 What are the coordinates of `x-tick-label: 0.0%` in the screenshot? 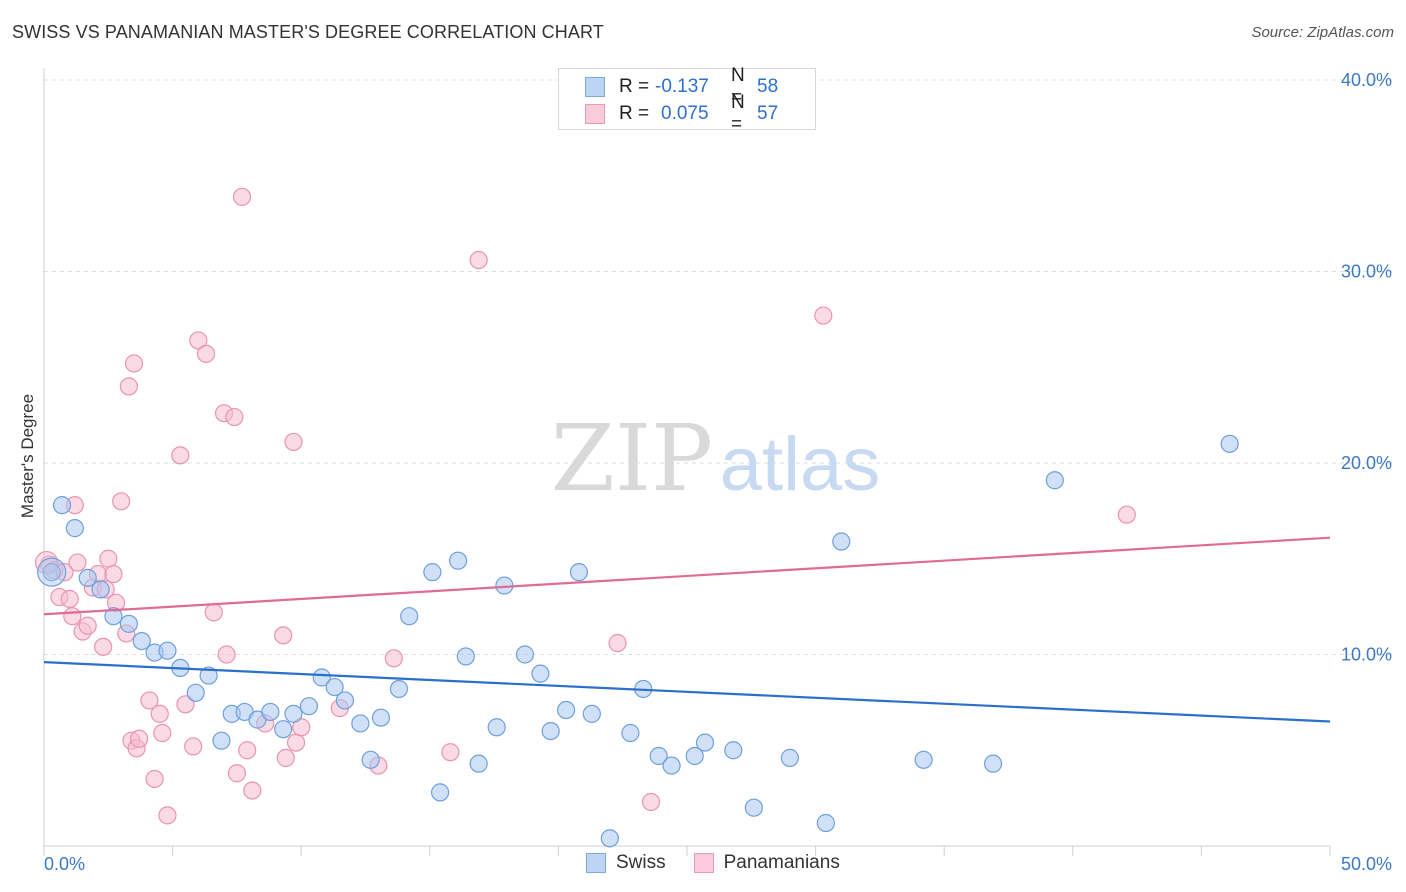 It's located at (64, 864).